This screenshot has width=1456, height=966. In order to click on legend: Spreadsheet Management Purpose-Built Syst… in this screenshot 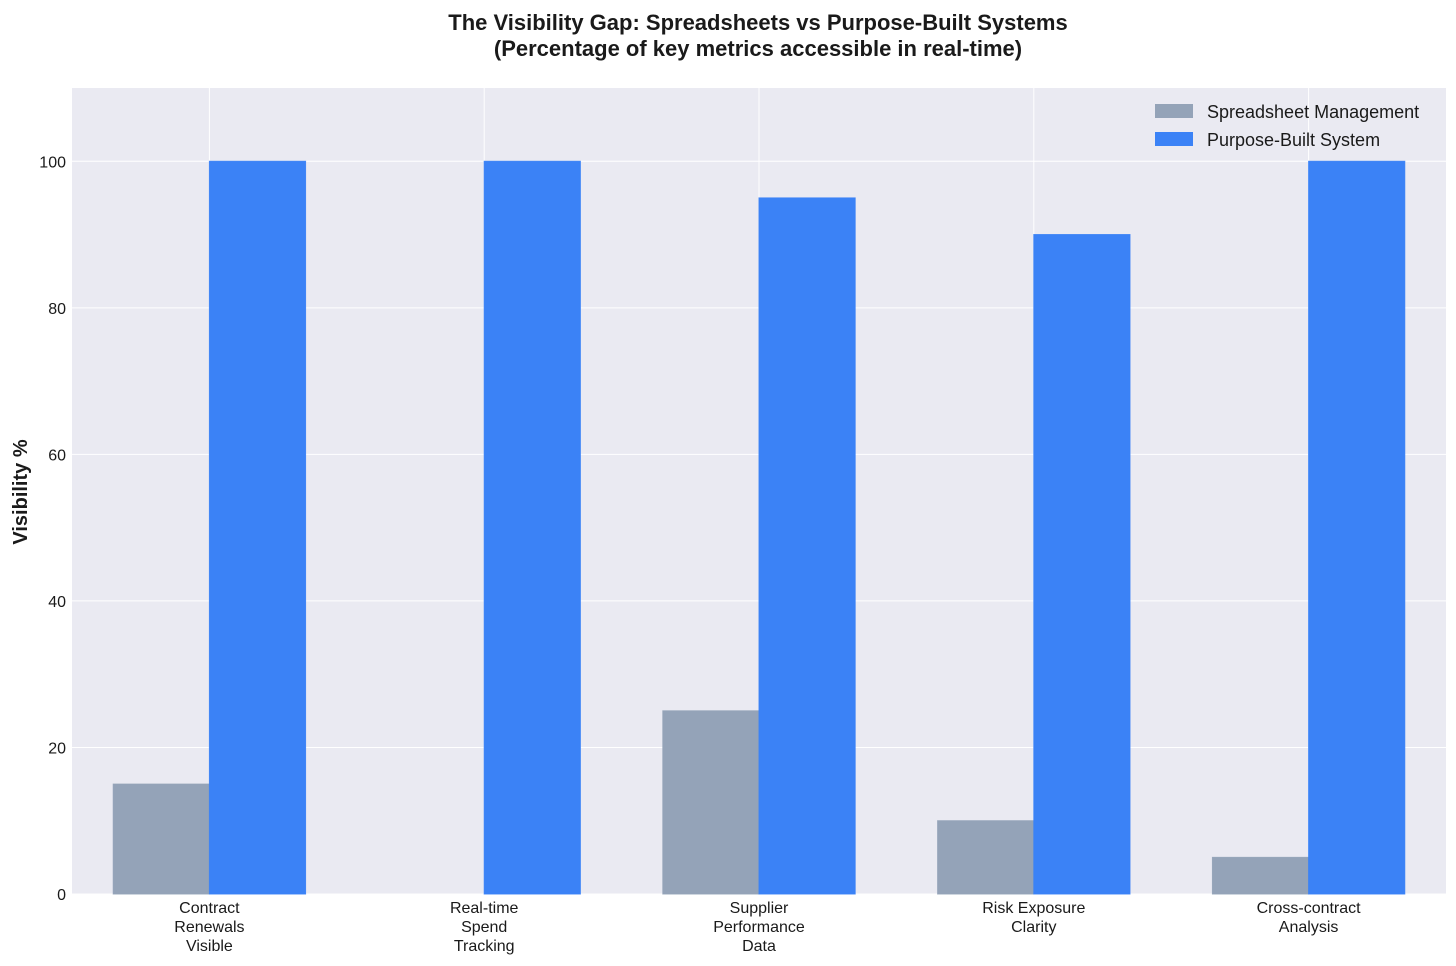, I will do `click(1287, 126)`.